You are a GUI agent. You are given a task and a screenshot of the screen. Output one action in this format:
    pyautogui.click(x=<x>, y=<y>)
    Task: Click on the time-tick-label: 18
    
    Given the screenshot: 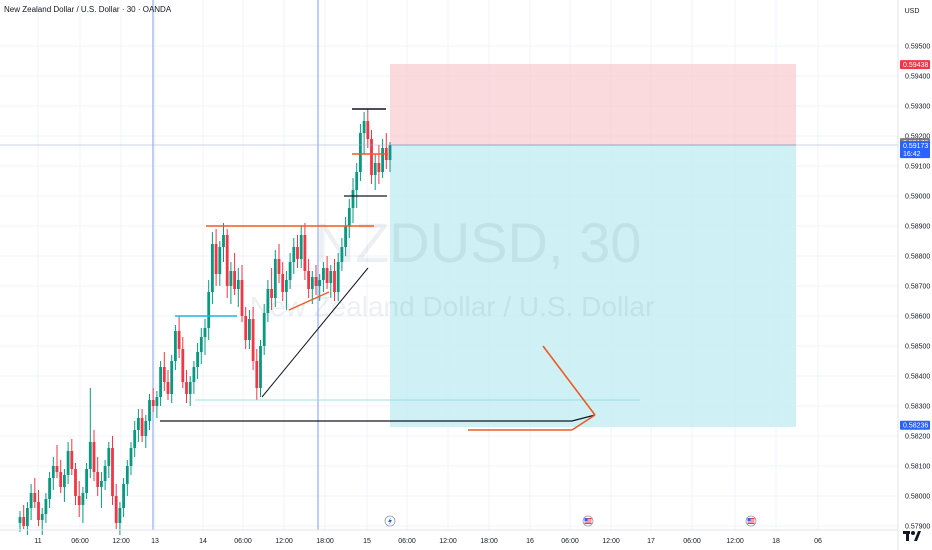 What is the action you would take?
    pyautogui.click(x=776, y=541)
    